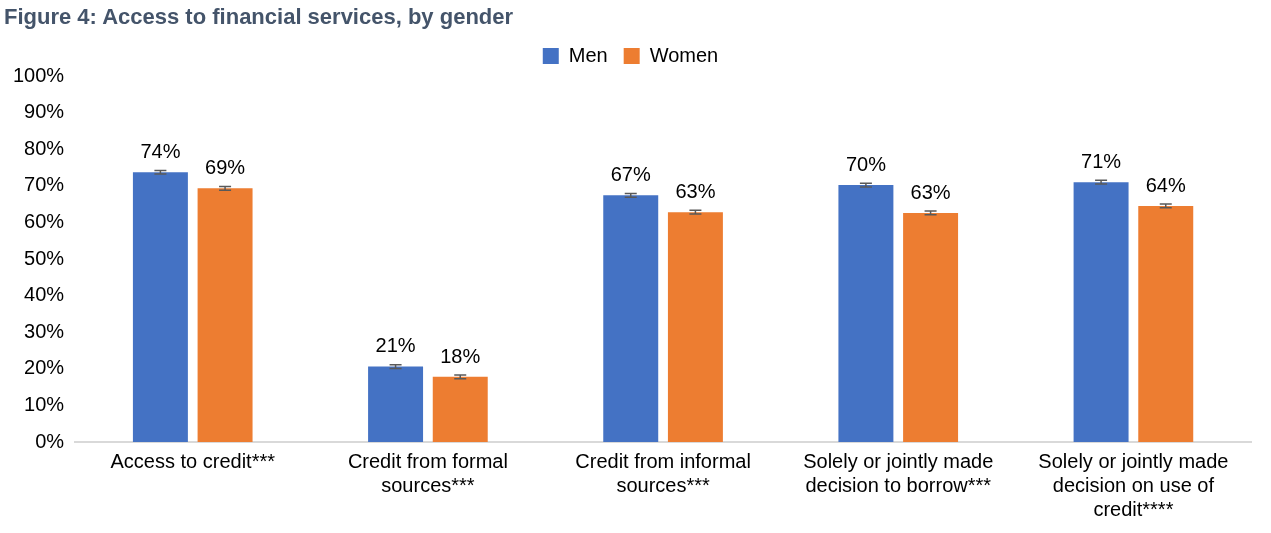  What do you see at coordinates (1165, 184) in the screenshot?
I see `data-label: 64%` at bounding box center [1165, 184].